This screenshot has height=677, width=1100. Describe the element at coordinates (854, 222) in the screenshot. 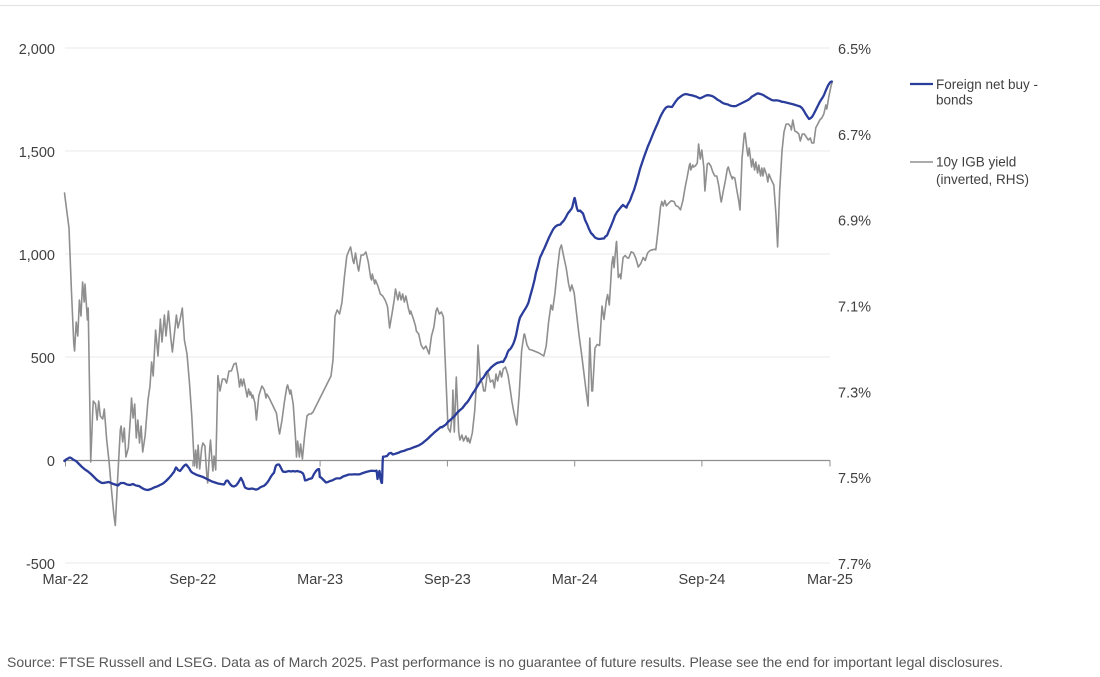

I see `svg-text: 6.9%` at that location.